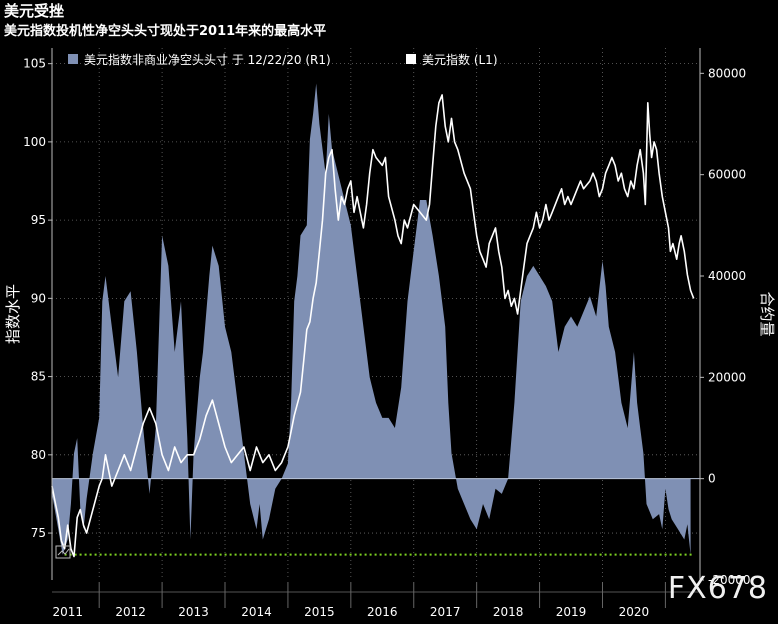  What do you see at coordinates (193, 612) in the screenshot?
I see `x-tick-label: 2013` at bounding box center [193, 612].